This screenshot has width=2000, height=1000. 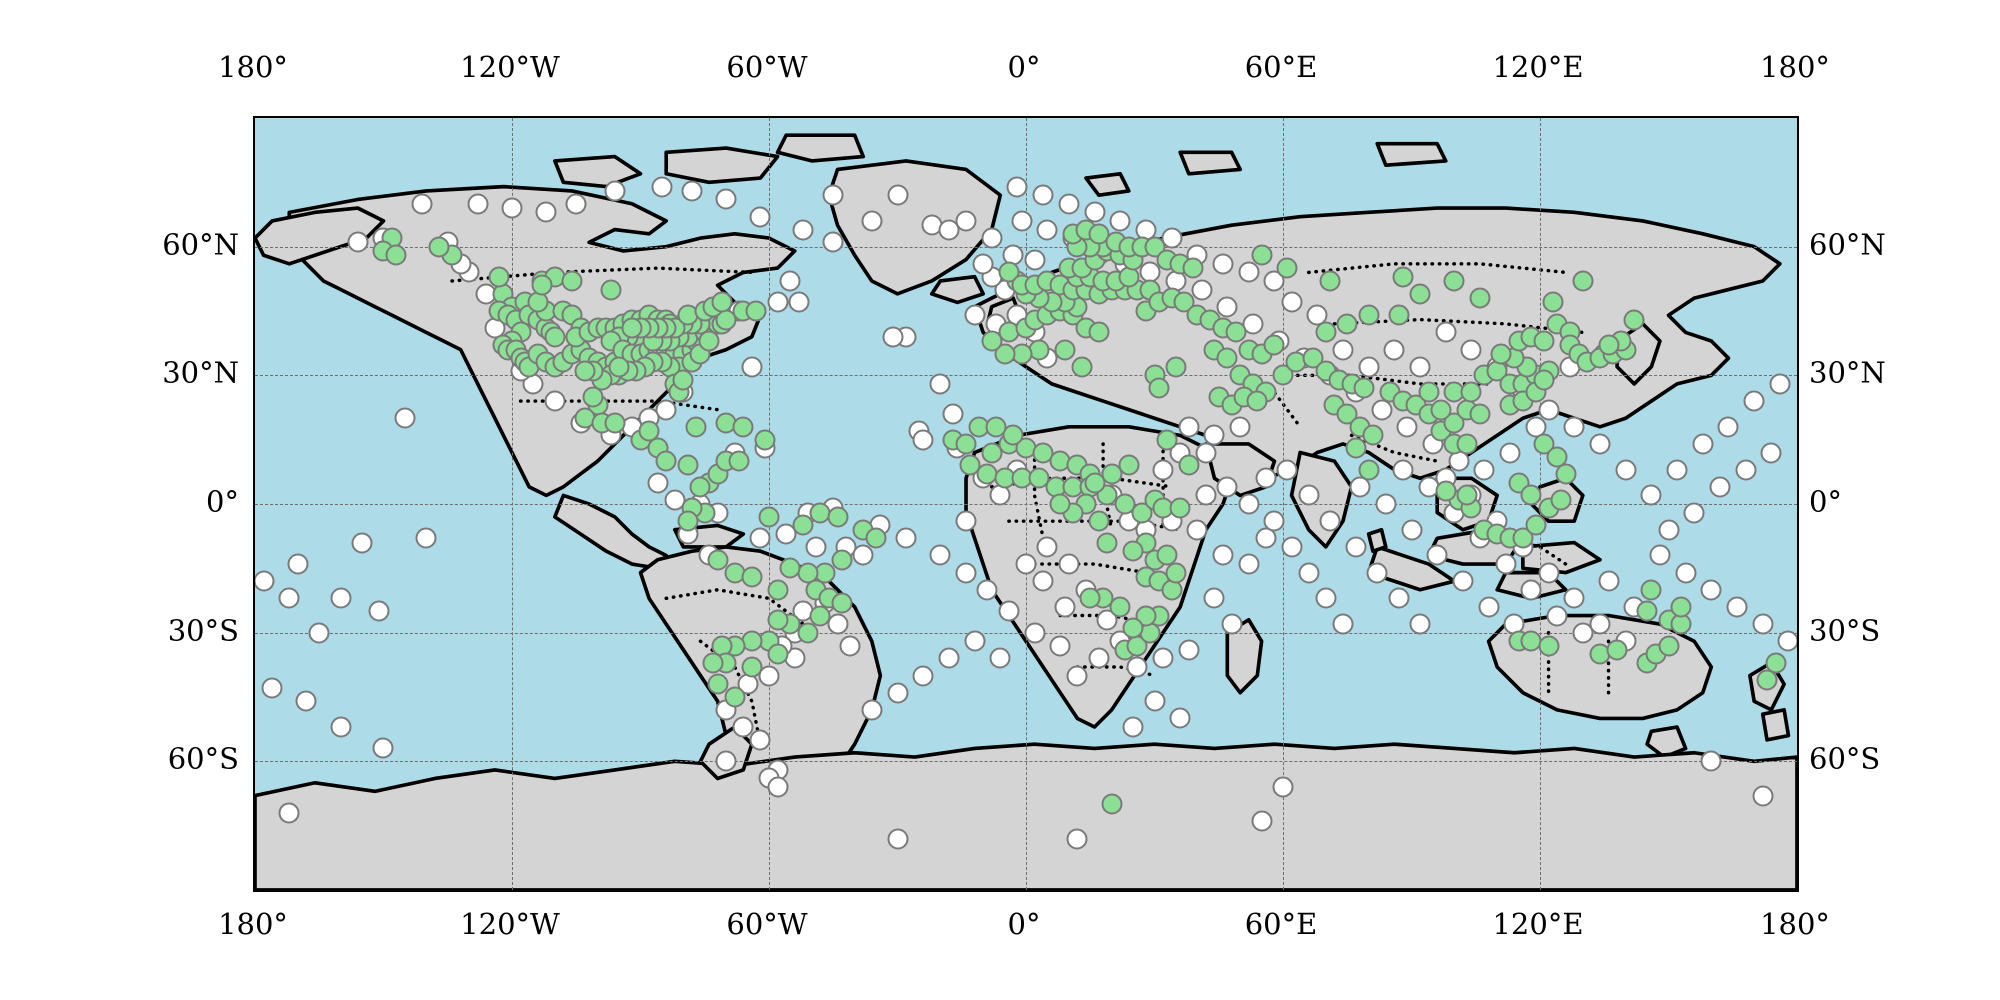 I want to click on x-tick-label-bottom-4: 60°E, so click(x=1281, y=924).